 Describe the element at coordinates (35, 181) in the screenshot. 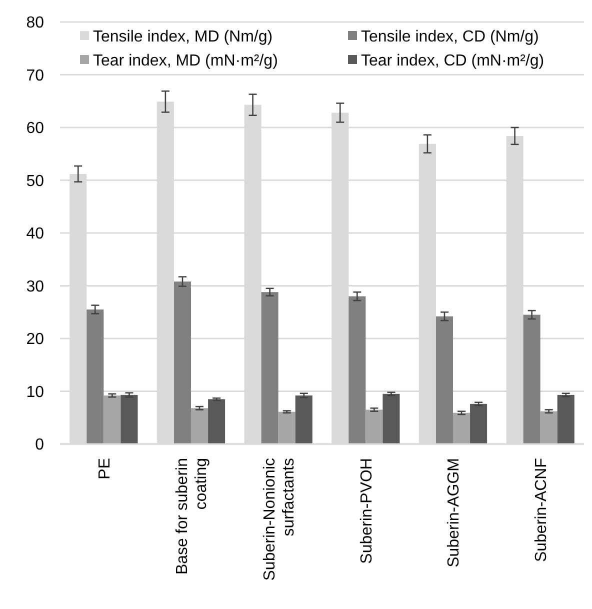

I see `y-tick-label: 50` at that location.